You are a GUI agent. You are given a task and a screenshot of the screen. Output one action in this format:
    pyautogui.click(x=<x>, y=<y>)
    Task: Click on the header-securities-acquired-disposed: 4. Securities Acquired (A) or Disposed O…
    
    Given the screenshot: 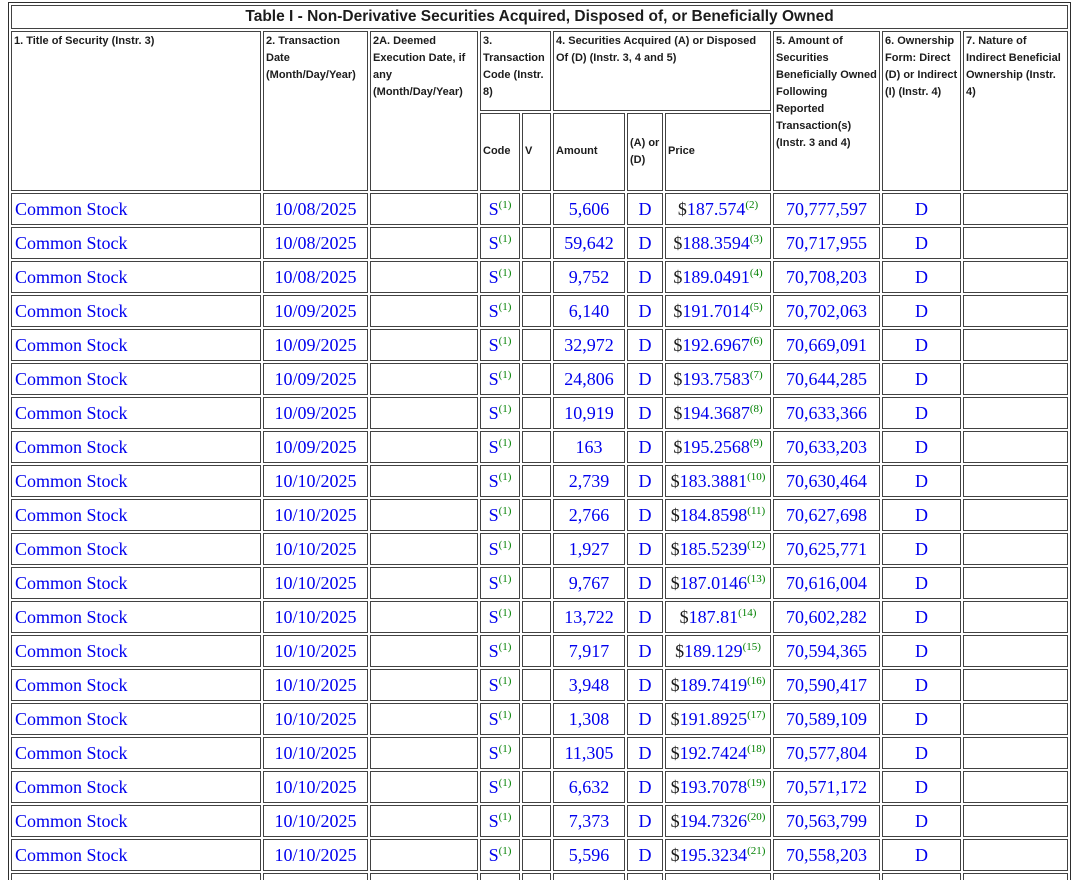 What is the action you would take?
    pyautogui.click(x=662, y=71)
    